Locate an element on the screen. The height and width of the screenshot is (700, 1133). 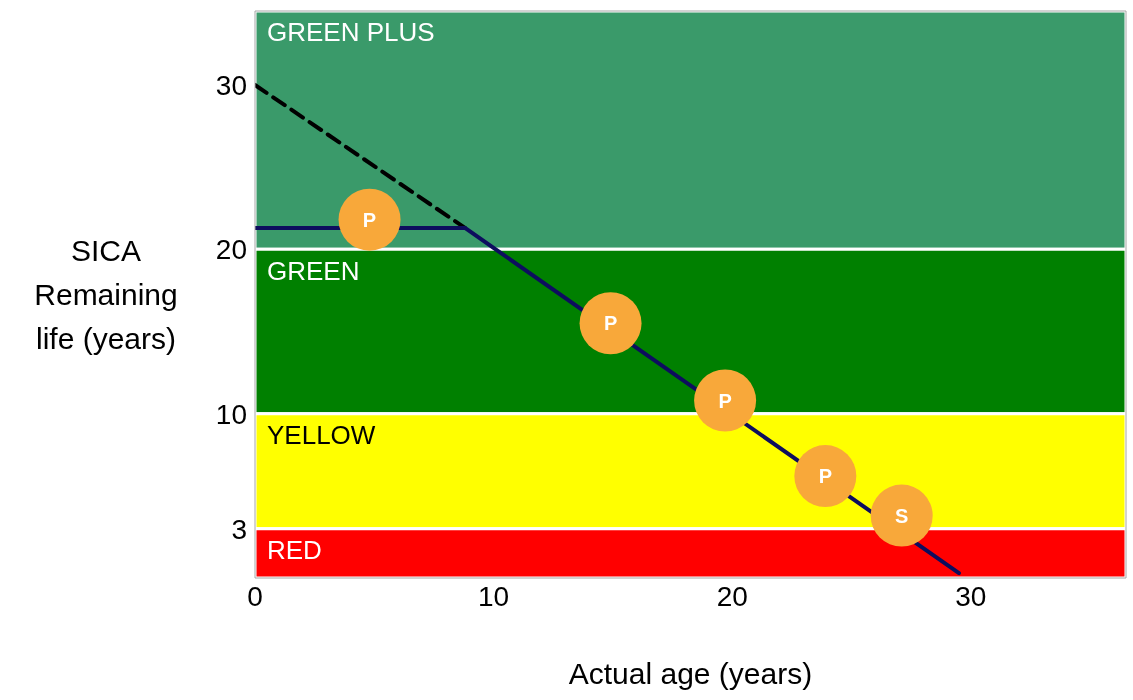
x-tick-label: 10 is located at coordinates (494, 596).